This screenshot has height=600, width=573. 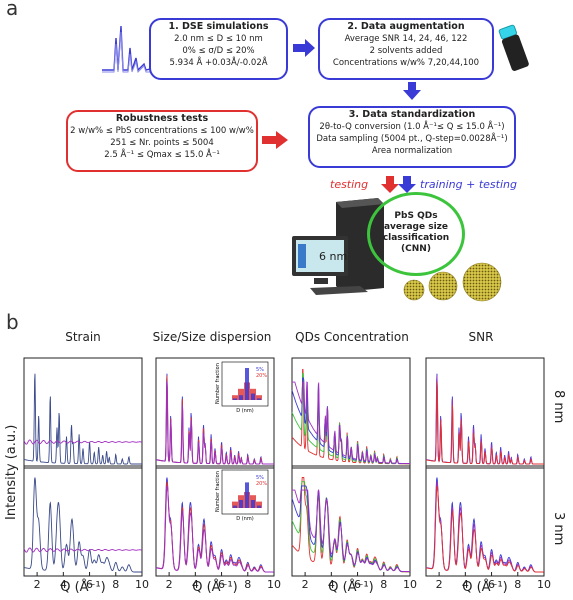 I want to click on dse-line-1: 2.0 nm ≤ D ≤ 10 nm, so click(x=218, y=39).